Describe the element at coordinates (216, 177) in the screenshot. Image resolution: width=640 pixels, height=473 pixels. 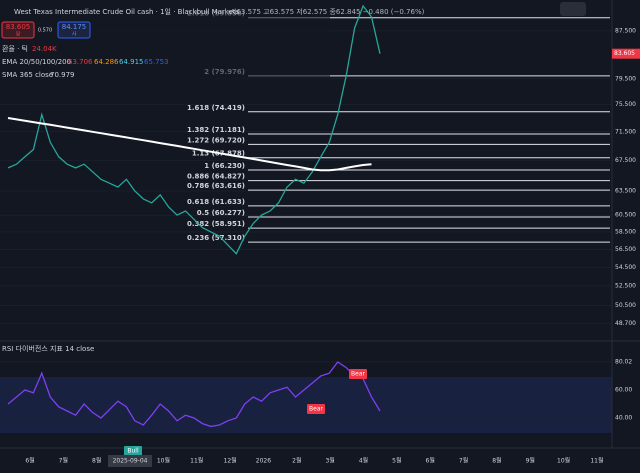
I see `fib-label: 0.886 (64.827)` at that location.